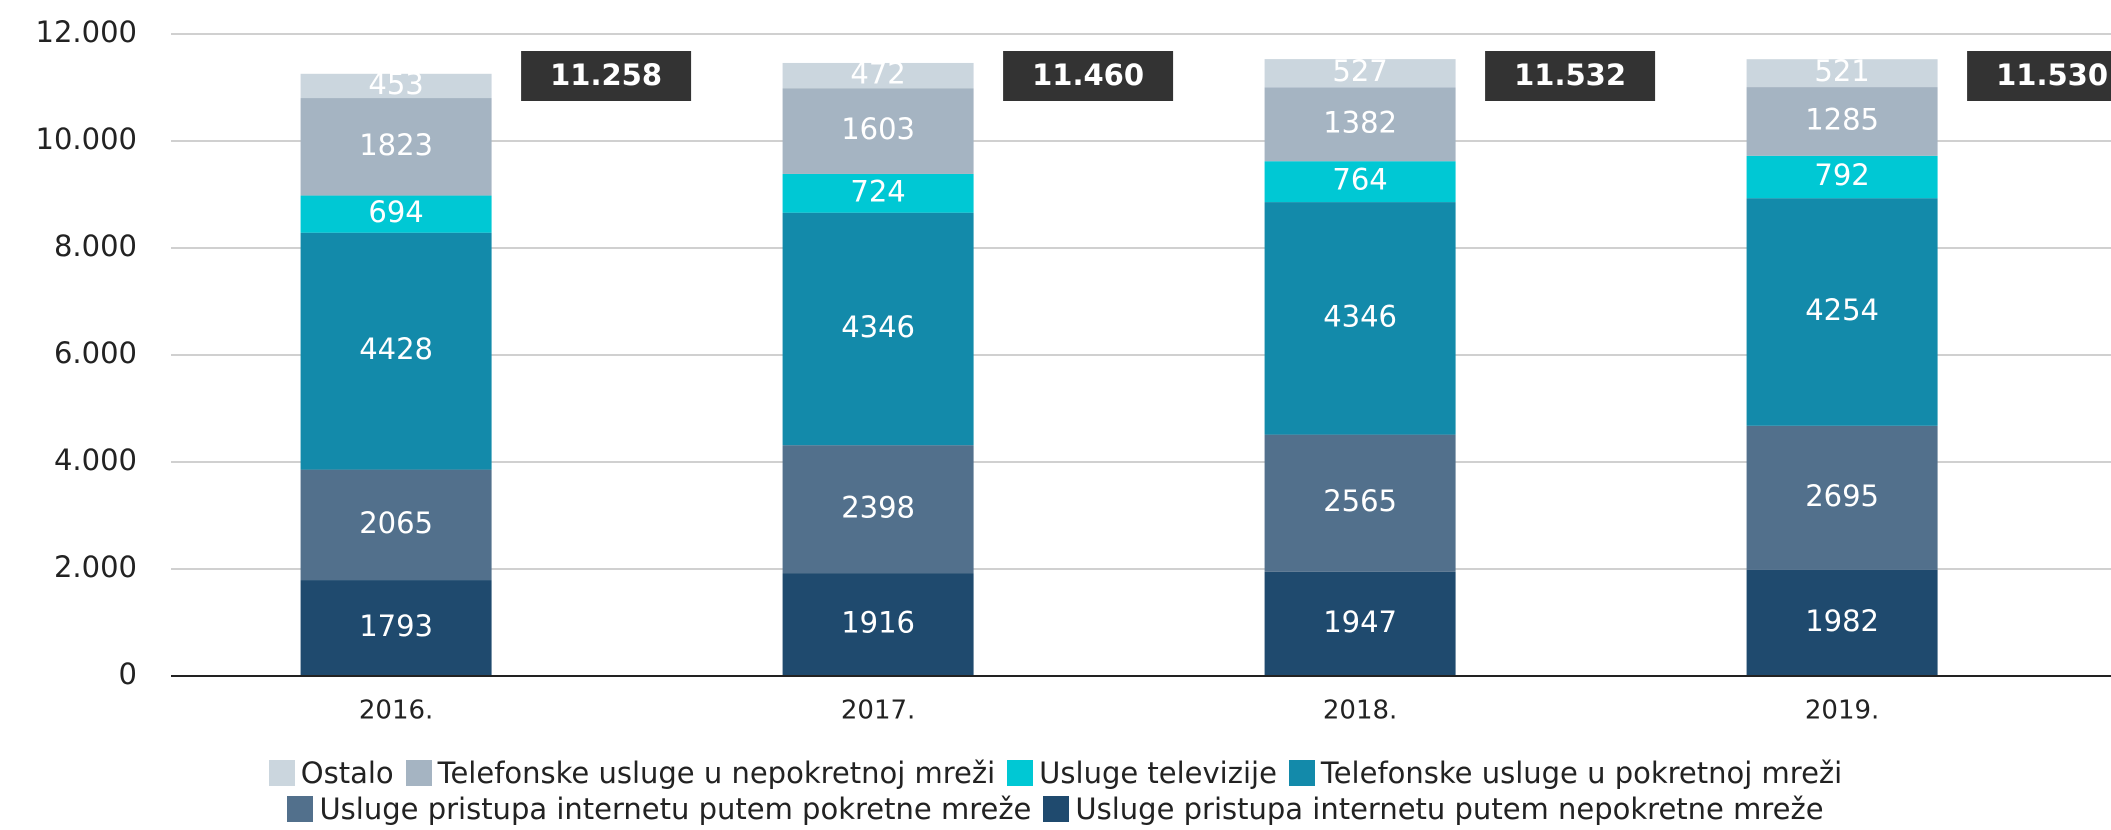  I want to click on value-label: 1916, so click(878, 623).